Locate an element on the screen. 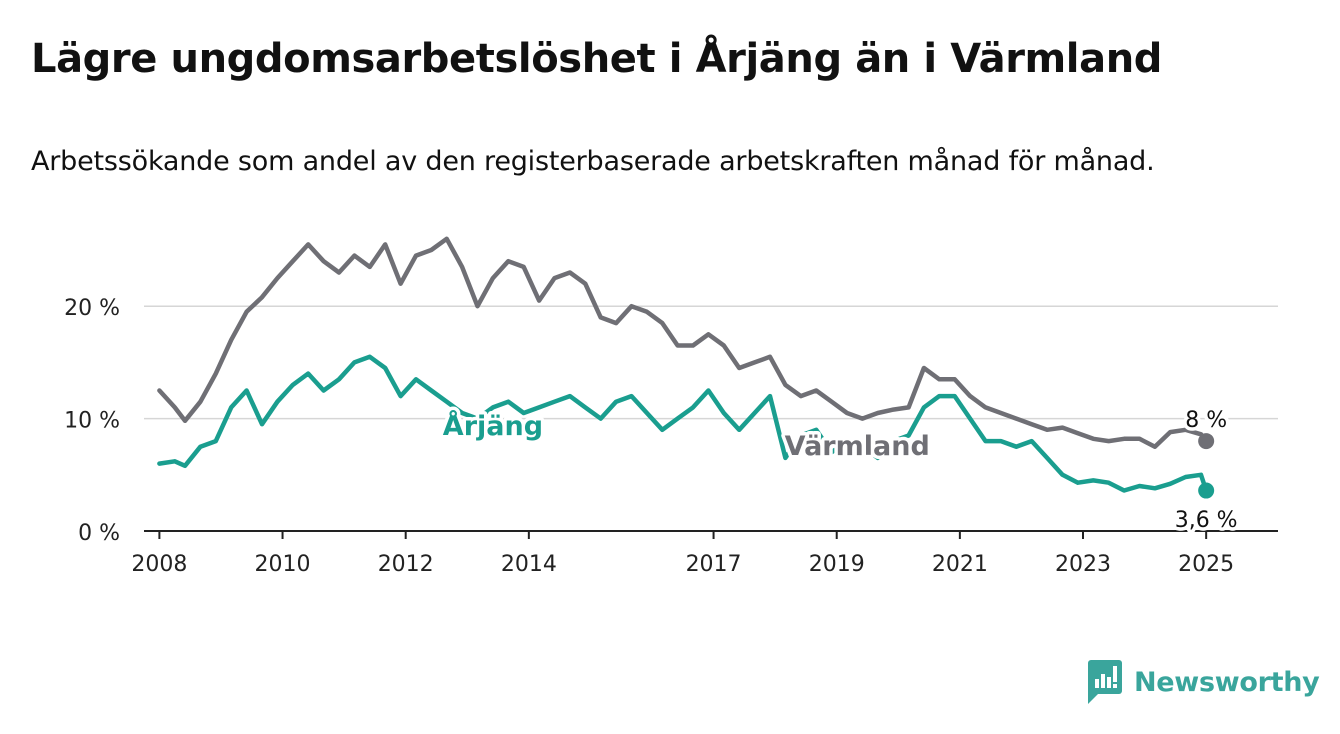 The image size is (1340, 734). y-tick-label: 10 % is located at coordinates (92, 421).